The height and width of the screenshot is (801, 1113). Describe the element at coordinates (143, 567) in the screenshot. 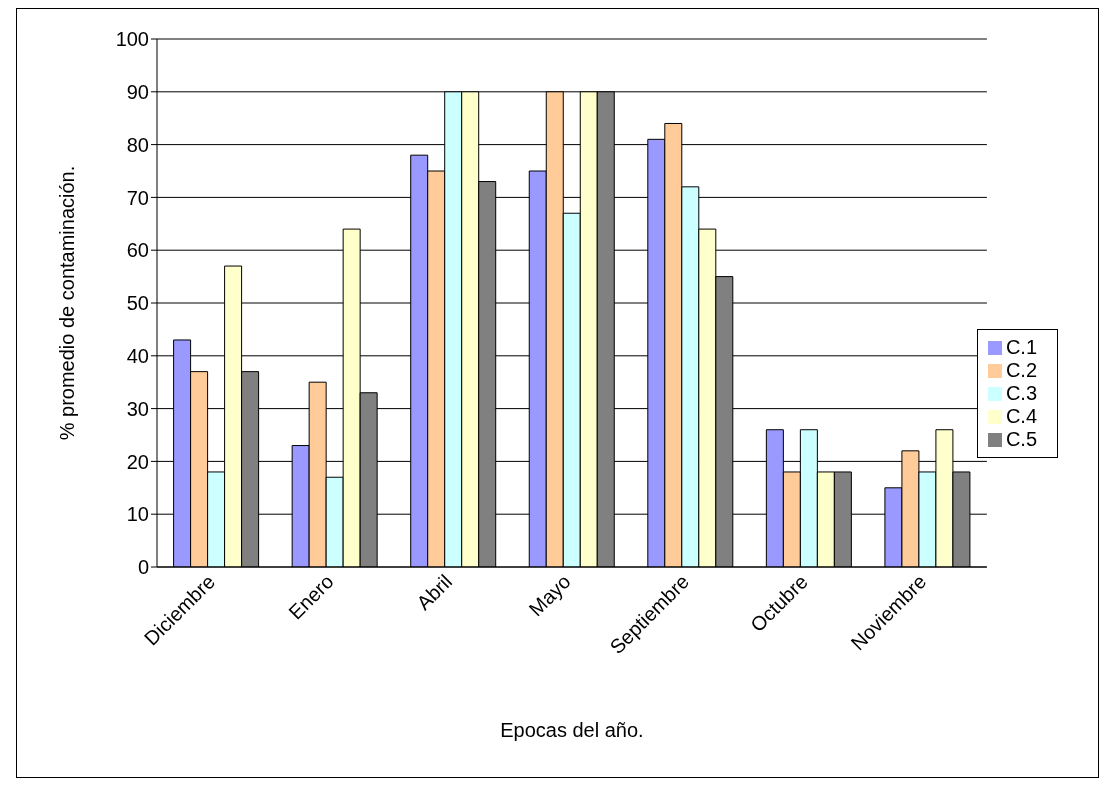

I see `y-tick-label: 0` at that location.